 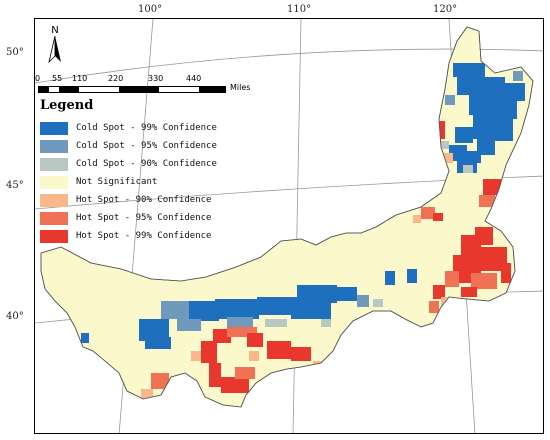 I want to click on north-arrow: N, so click(x=55, y=47).